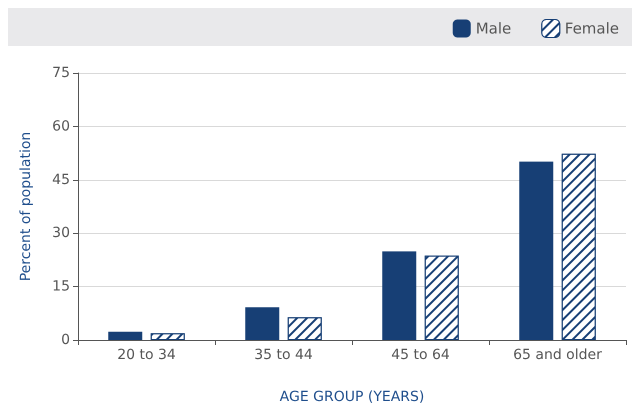 Image resolution: width=636 pixels, height=410 pixels. I want to click on x-axis-title: AGE GROUP (YEARS), so click(352, 397).